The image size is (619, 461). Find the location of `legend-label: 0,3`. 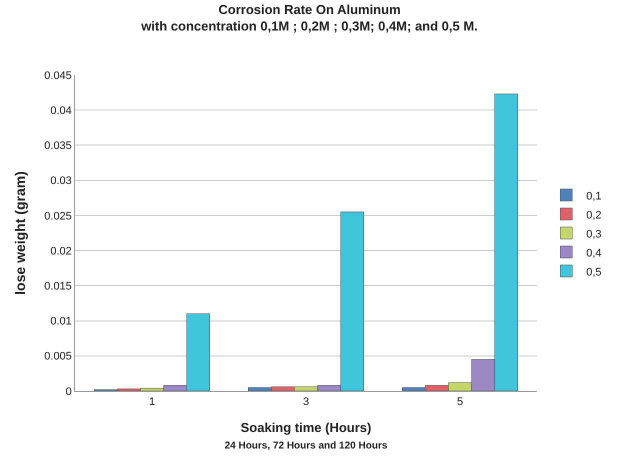

legend-label: 0,3 is located at coordinates (594, 234).